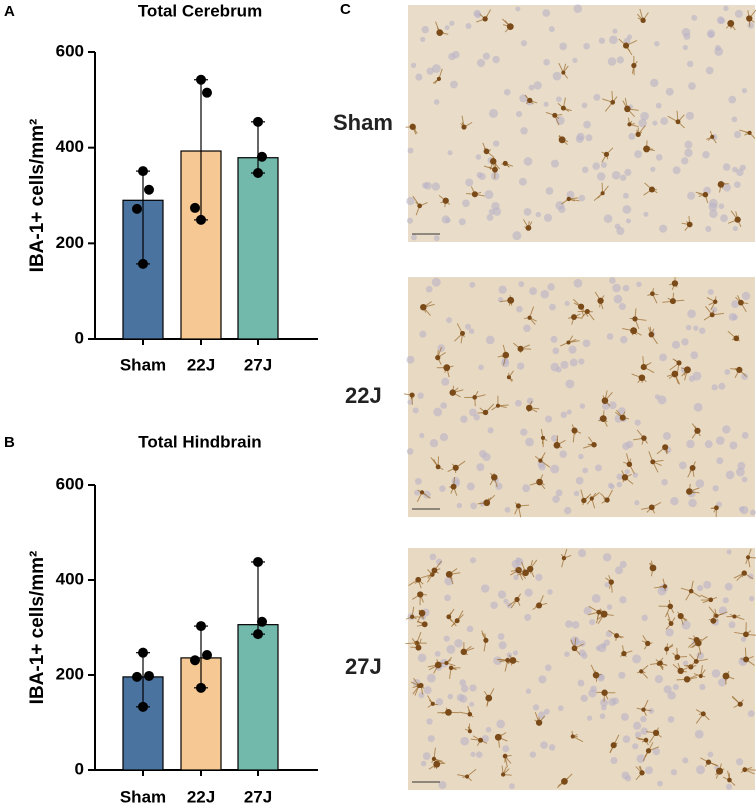  I want to click on bar, so click(258, 697).